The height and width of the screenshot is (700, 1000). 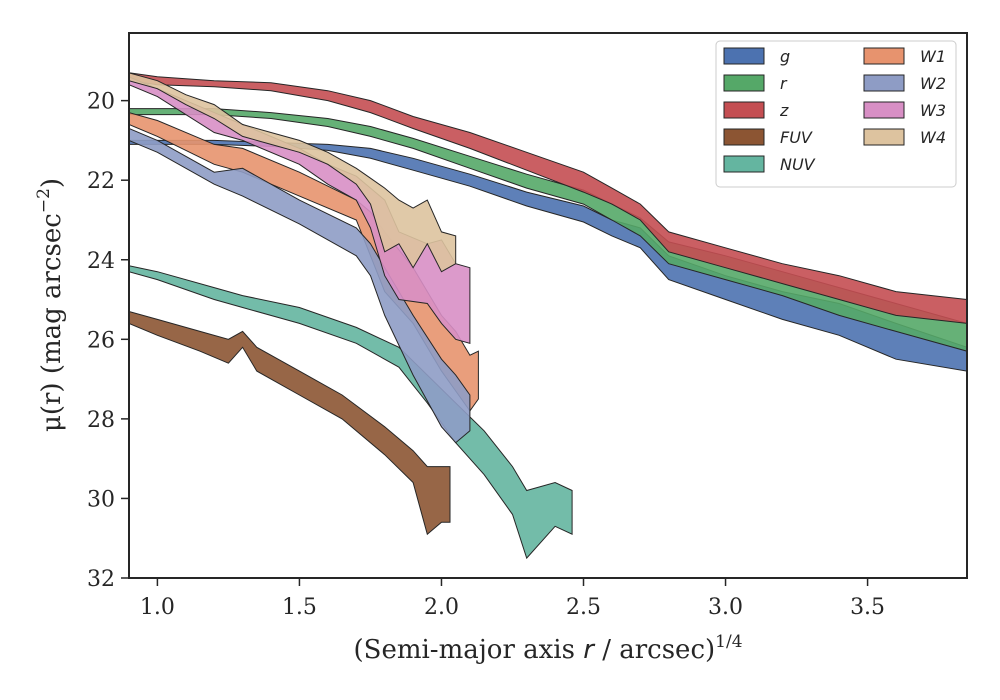 I want to click on x-tick-label: 2.5, so click(x=583, y=607).